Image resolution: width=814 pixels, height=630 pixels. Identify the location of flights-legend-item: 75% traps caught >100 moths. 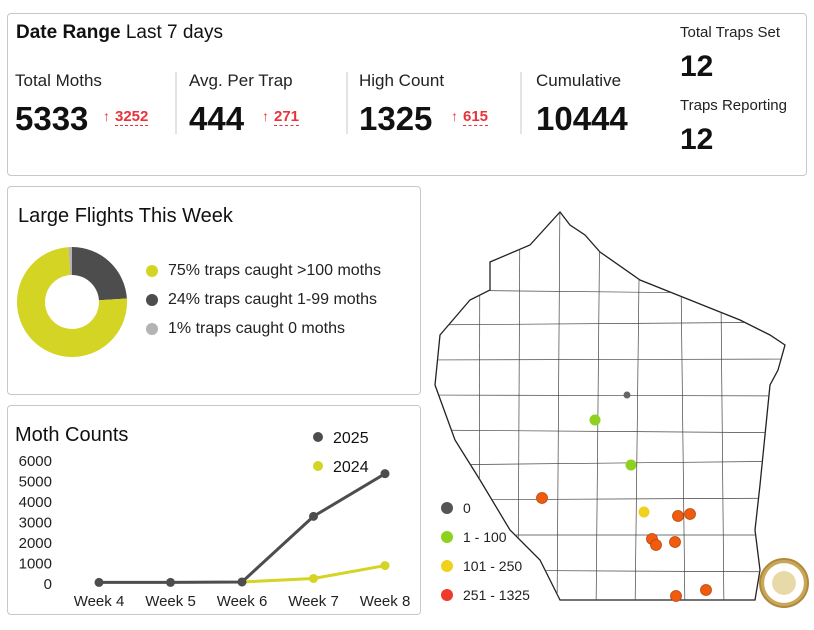
(263, 271).